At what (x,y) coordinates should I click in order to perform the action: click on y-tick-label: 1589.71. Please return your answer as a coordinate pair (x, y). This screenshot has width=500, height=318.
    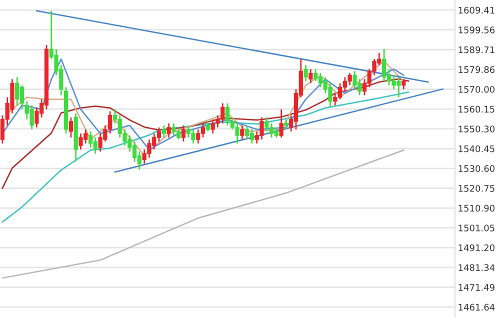
    Looking at the image, I should click on (476, 50).